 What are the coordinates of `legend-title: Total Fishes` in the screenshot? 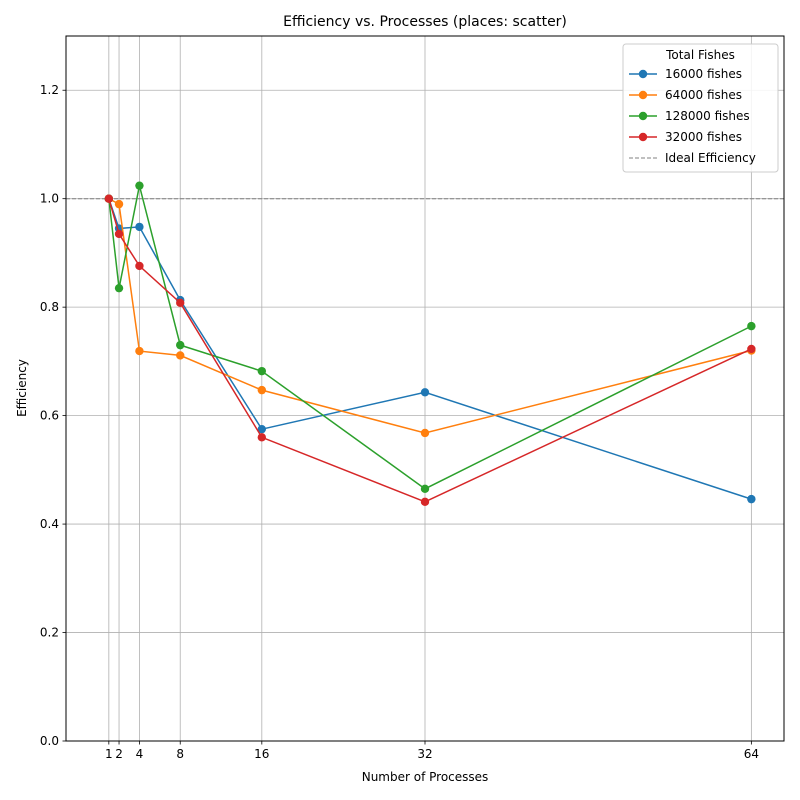 It's located at (700, 55).